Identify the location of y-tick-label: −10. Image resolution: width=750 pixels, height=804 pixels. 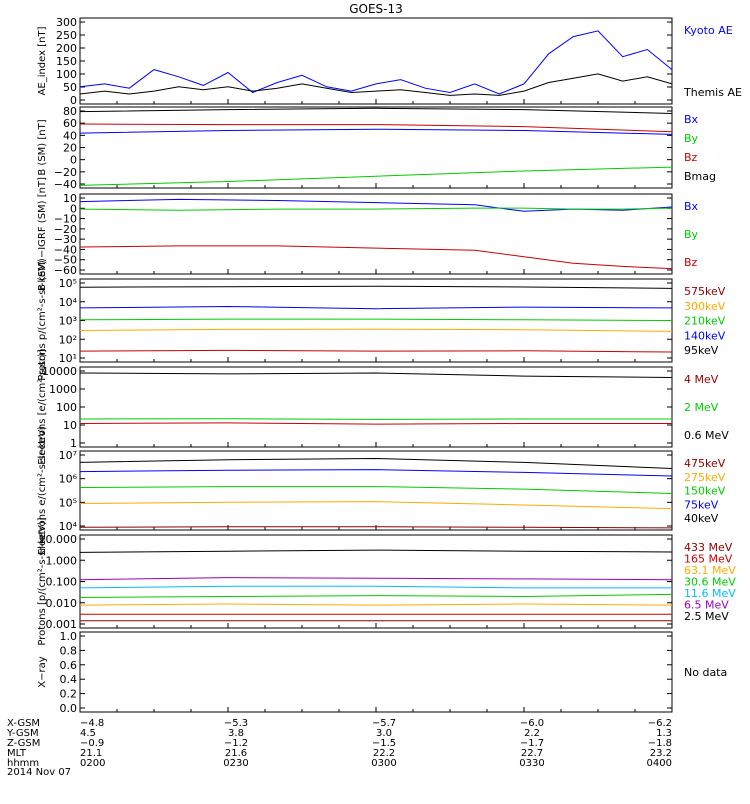
(65, 219).